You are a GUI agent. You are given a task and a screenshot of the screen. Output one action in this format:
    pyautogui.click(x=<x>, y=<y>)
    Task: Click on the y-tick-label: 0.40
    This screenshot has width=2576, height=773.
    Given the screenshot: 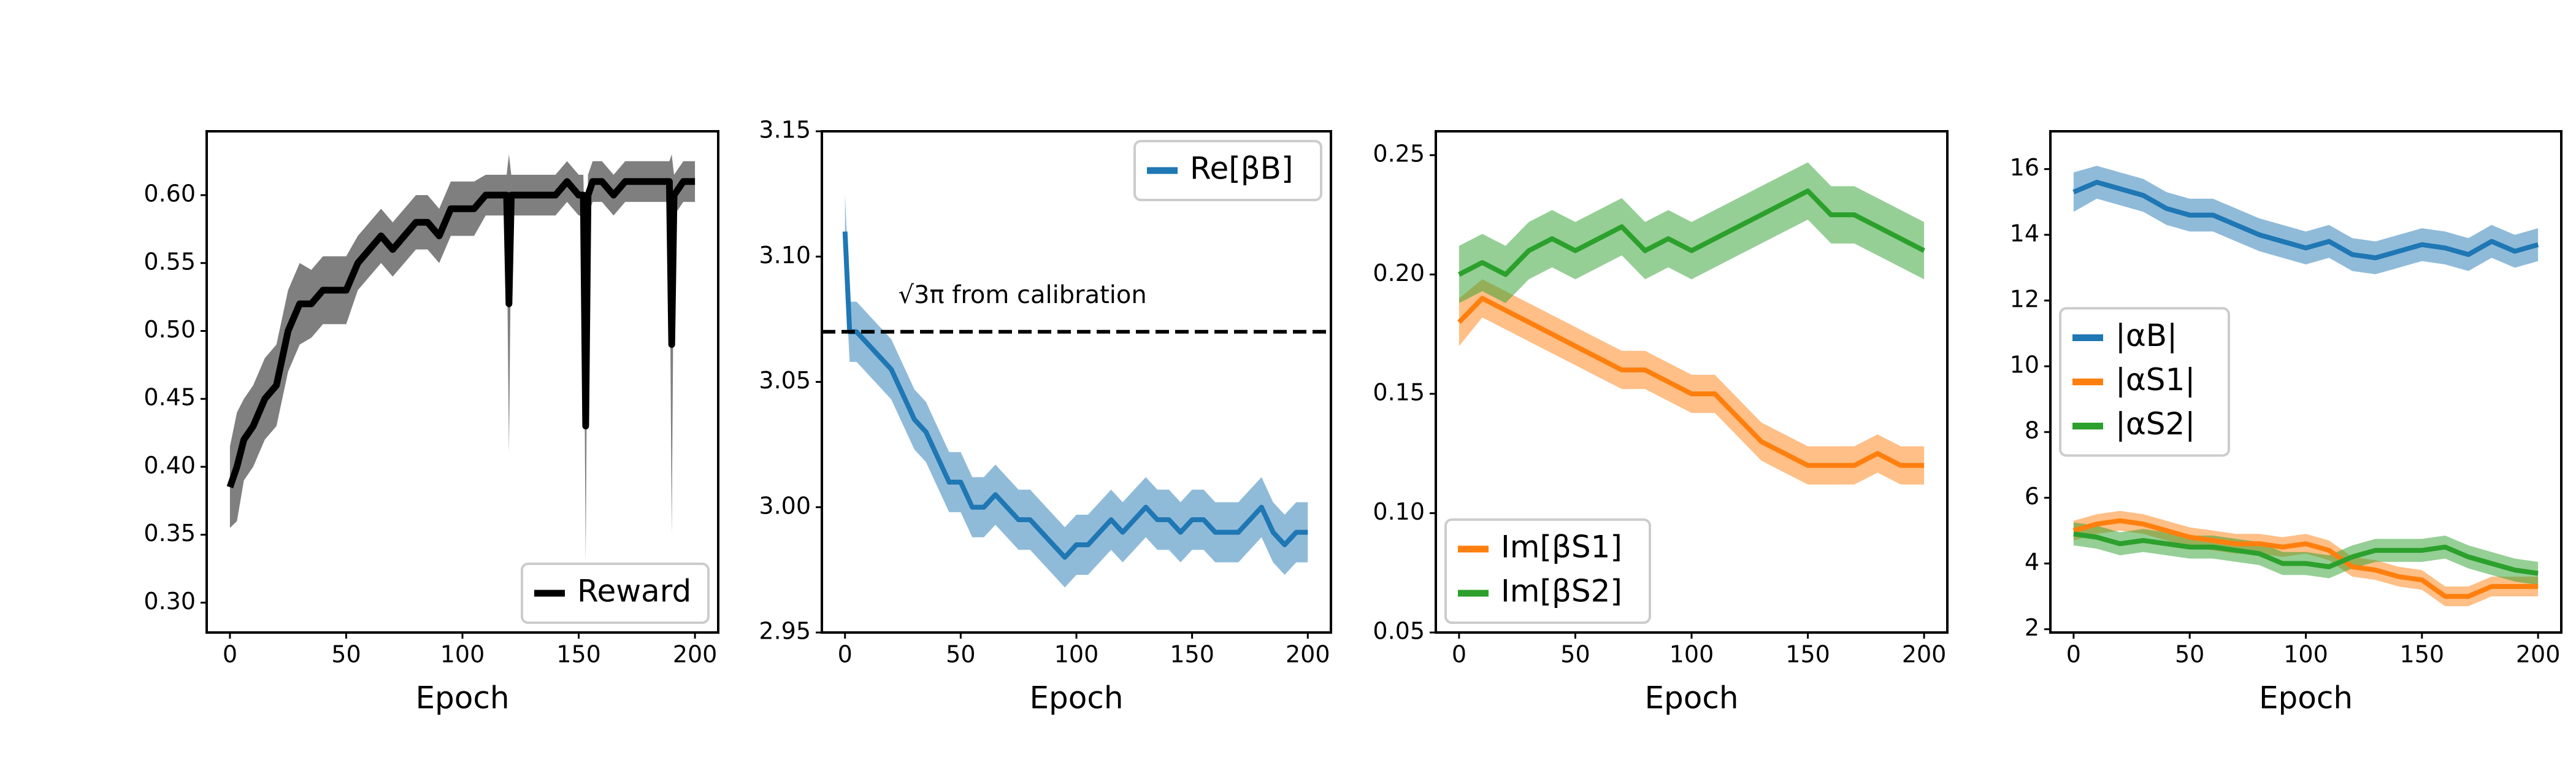 What is the action you would take?
    pyautogui.click(x=170, y=466)
    